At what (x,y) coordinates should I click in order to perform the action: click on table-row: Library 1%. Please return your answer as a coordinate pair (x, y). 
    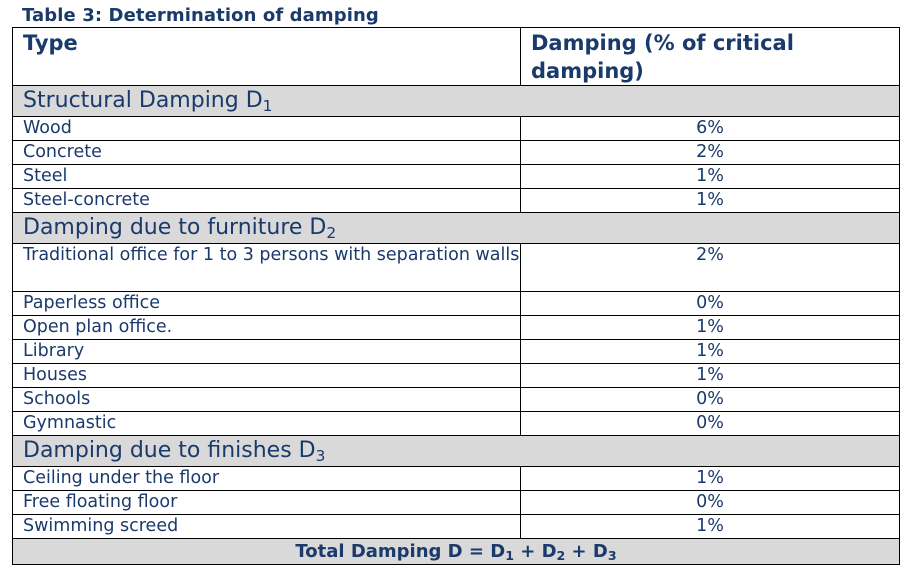
    Looking at the image, I should click on (456, 351).